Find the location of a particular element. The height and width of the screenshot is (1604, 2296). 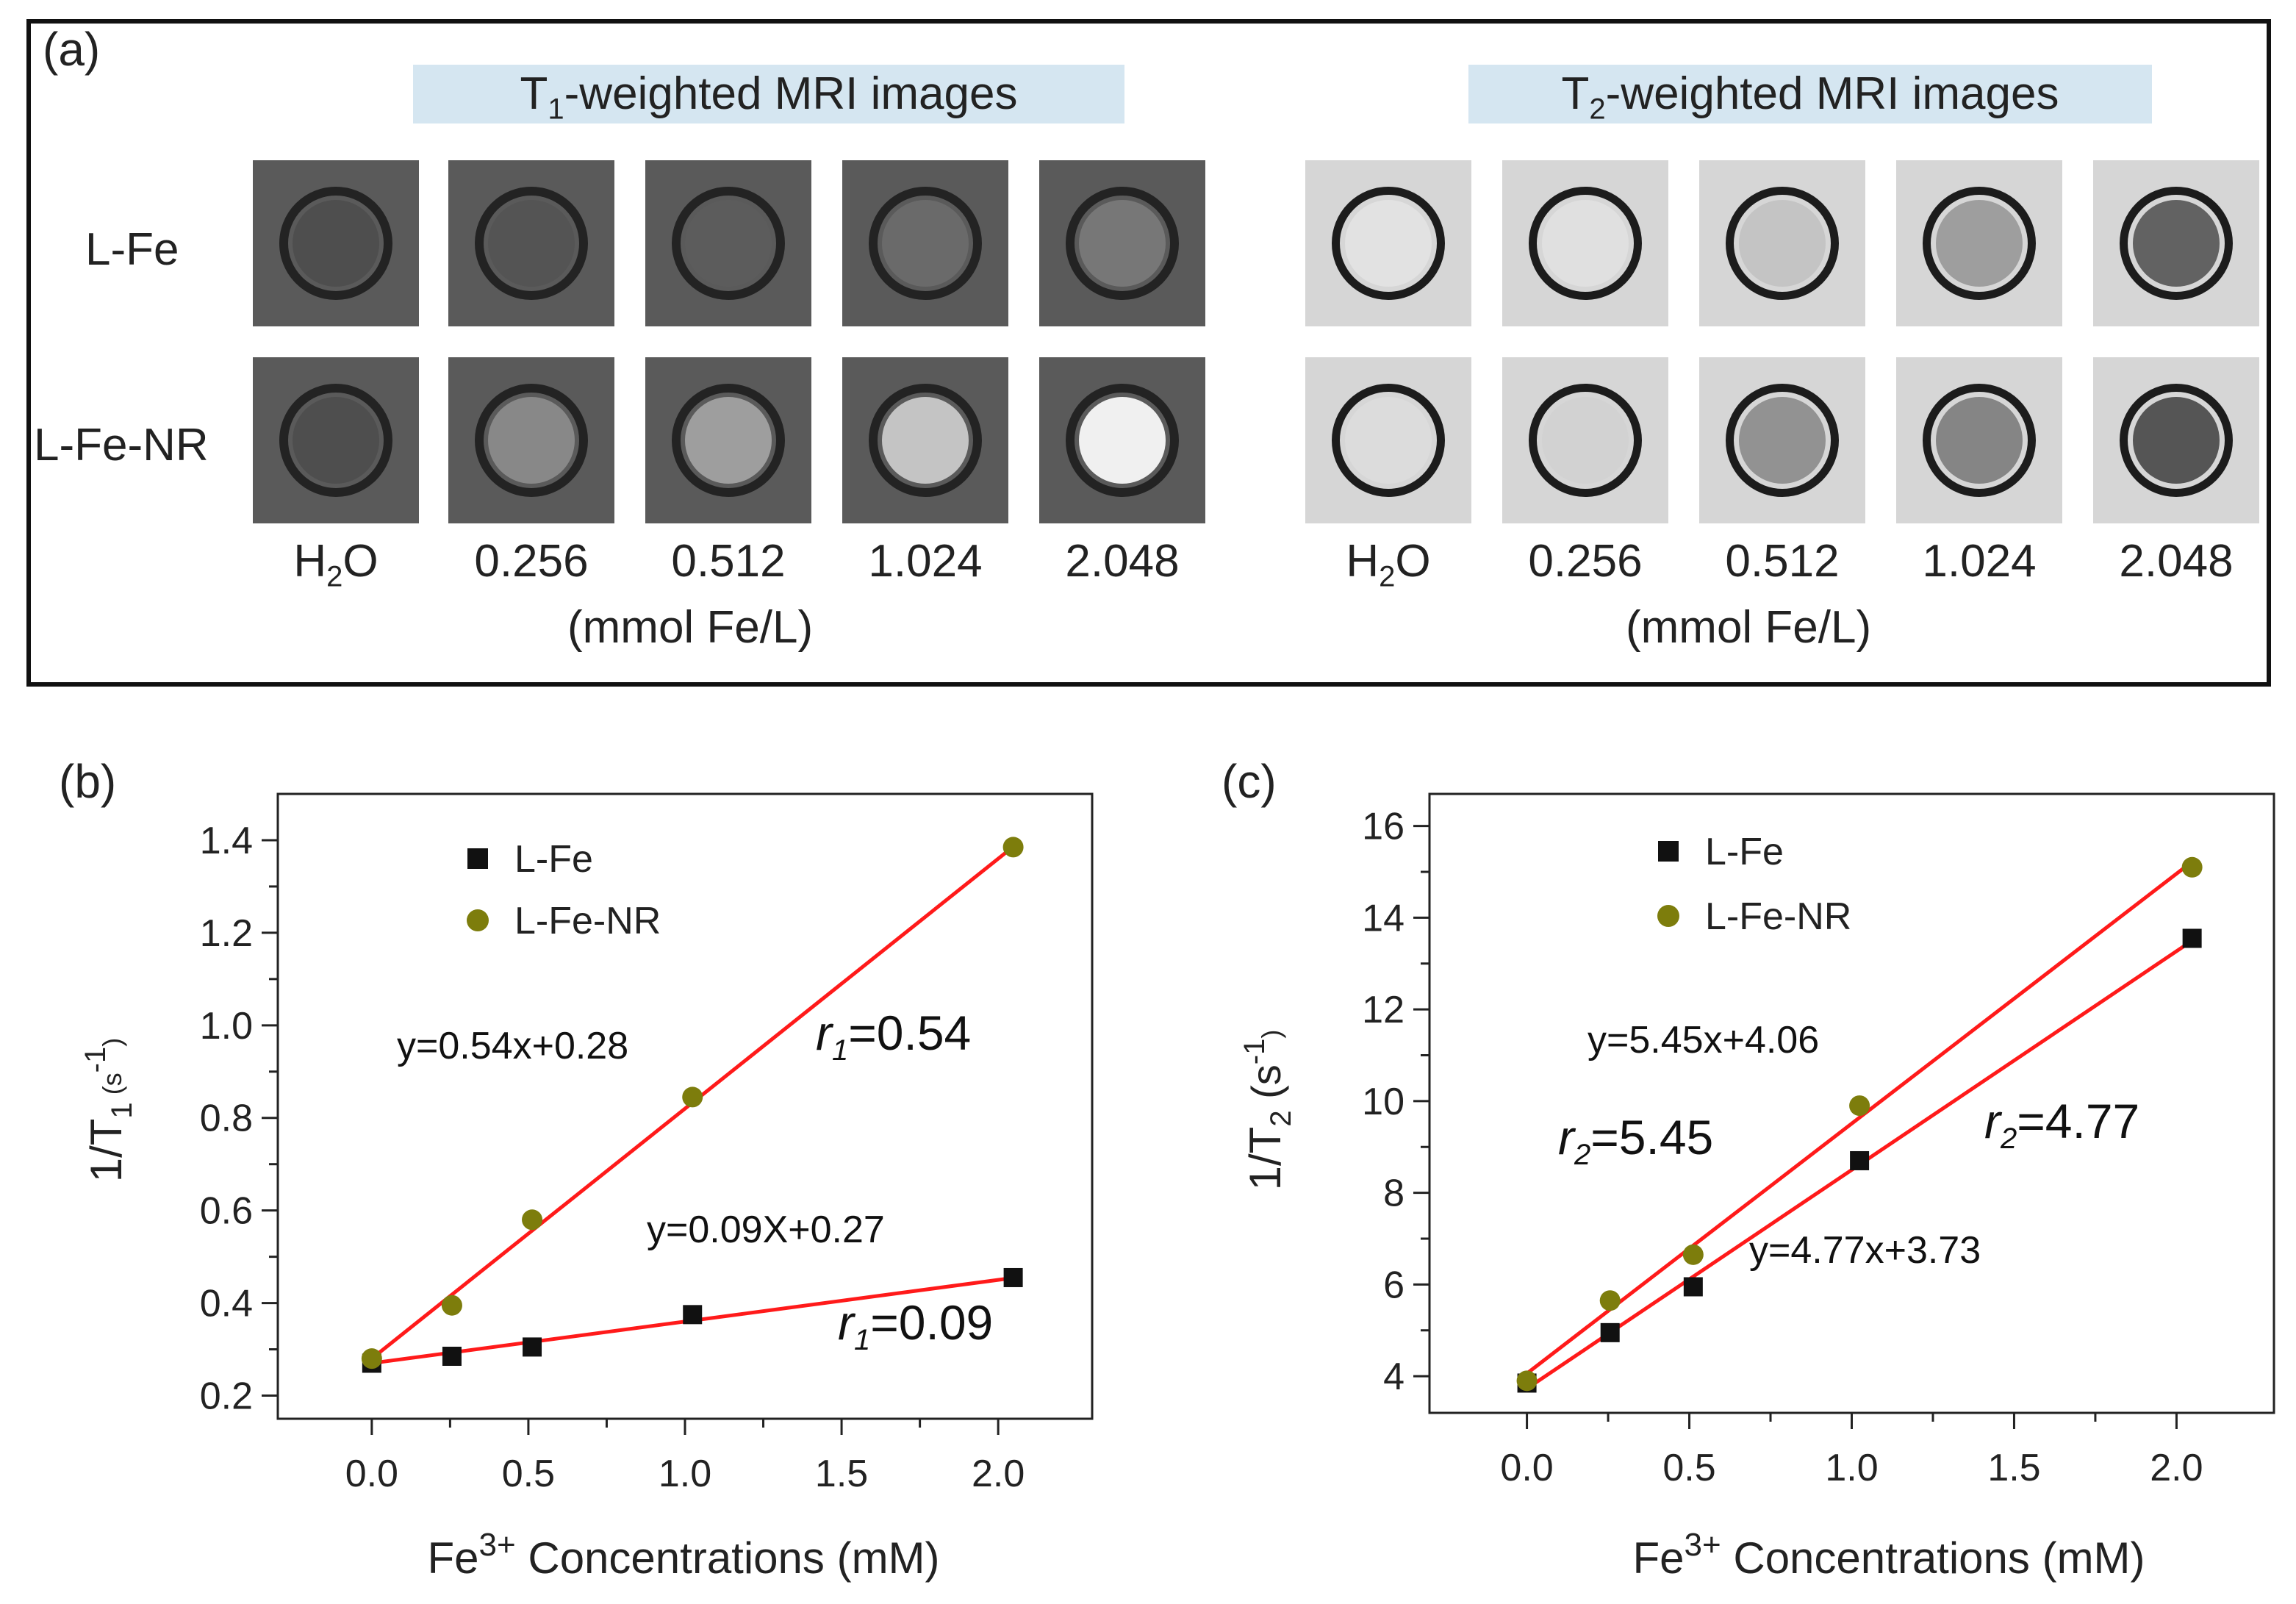

y-tick-label: 0.6 is located at coordinates (226, 1211).